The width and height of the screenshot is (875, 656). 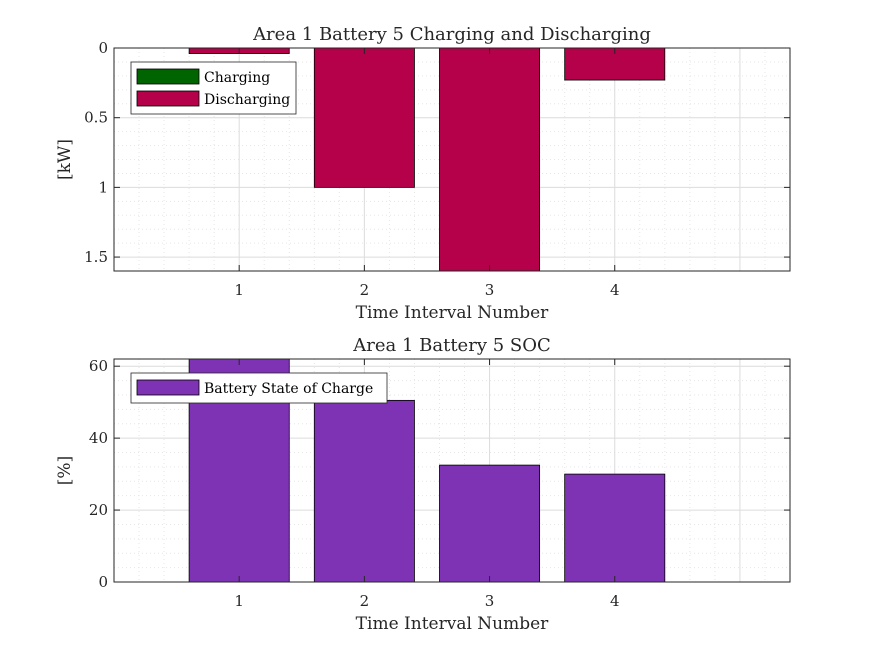 I want to click on soc-x-axis-label: Time Interval Number, so click(x=453, y=624).